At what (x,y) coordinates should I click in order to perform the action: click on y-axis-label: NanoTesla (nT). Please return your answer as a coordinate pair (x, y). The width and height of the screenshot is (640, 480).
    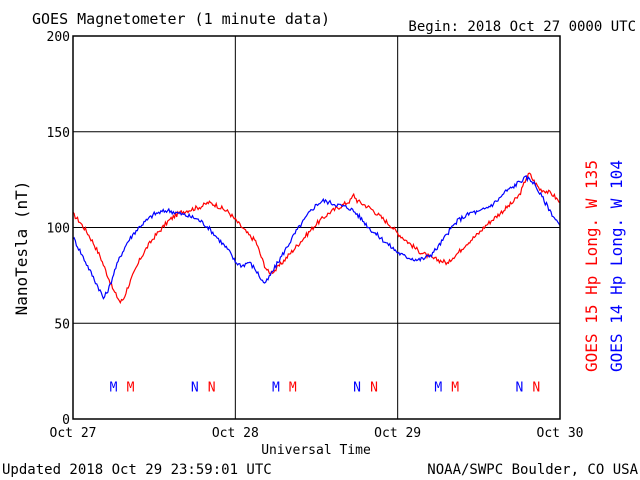
    Looking at the image, I should click on (21, 248).